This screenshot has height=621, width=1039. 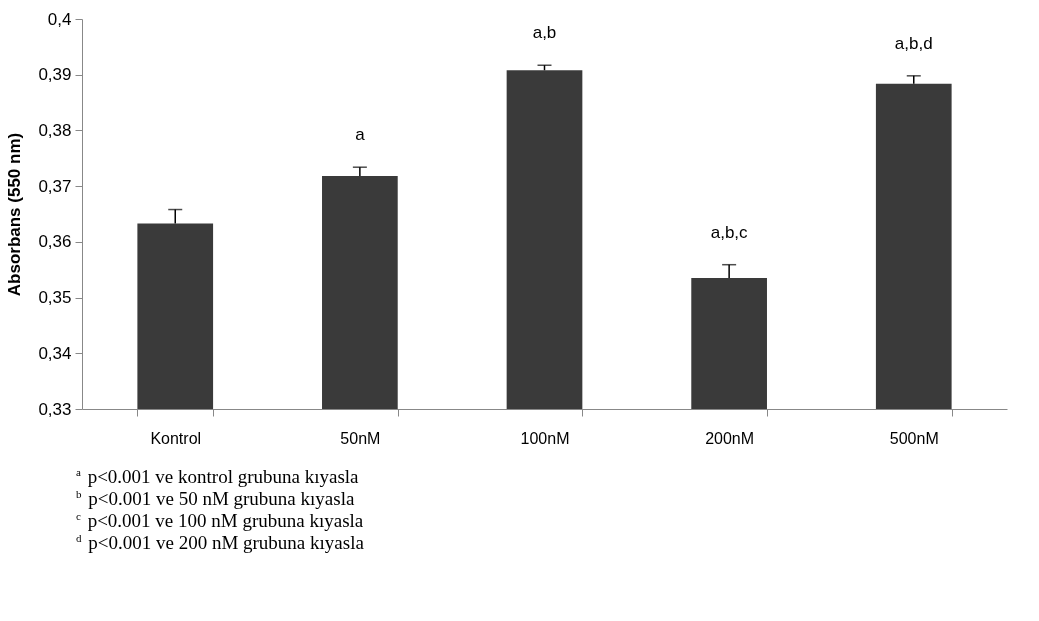 I want to click on x-tick-label: 500nM, so click(x=914, y=438).